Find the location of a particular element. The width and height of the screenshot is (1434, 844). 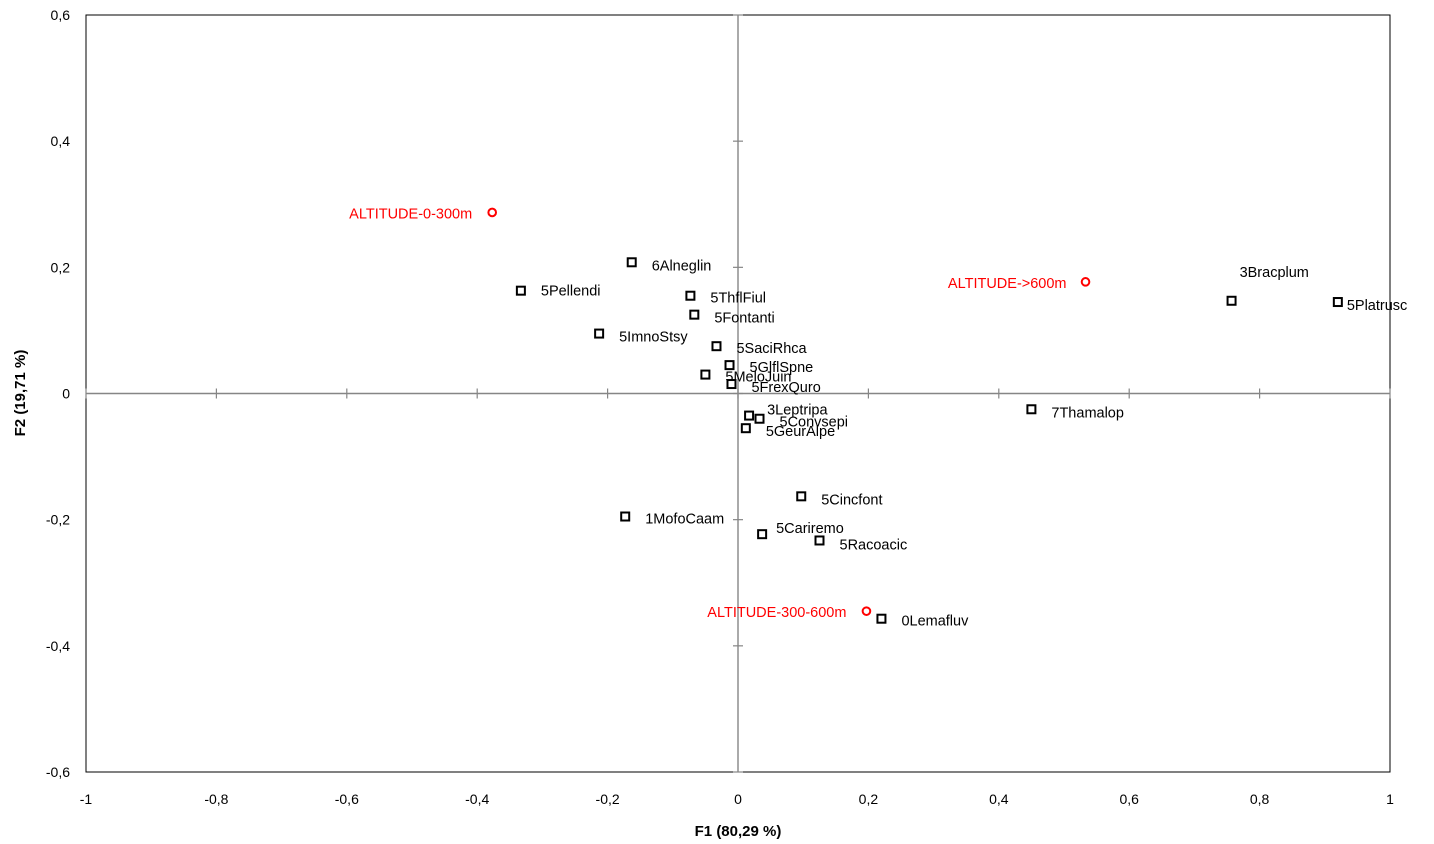

point-marker-5melojuin is located at coordinates (705, 374).